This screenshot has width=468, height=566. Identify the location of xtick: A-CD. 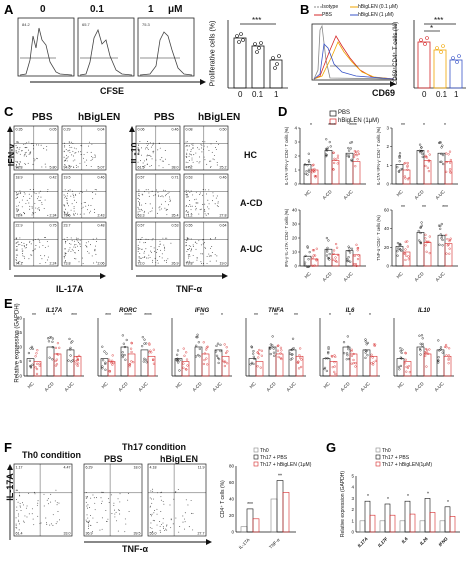
(419, 195).